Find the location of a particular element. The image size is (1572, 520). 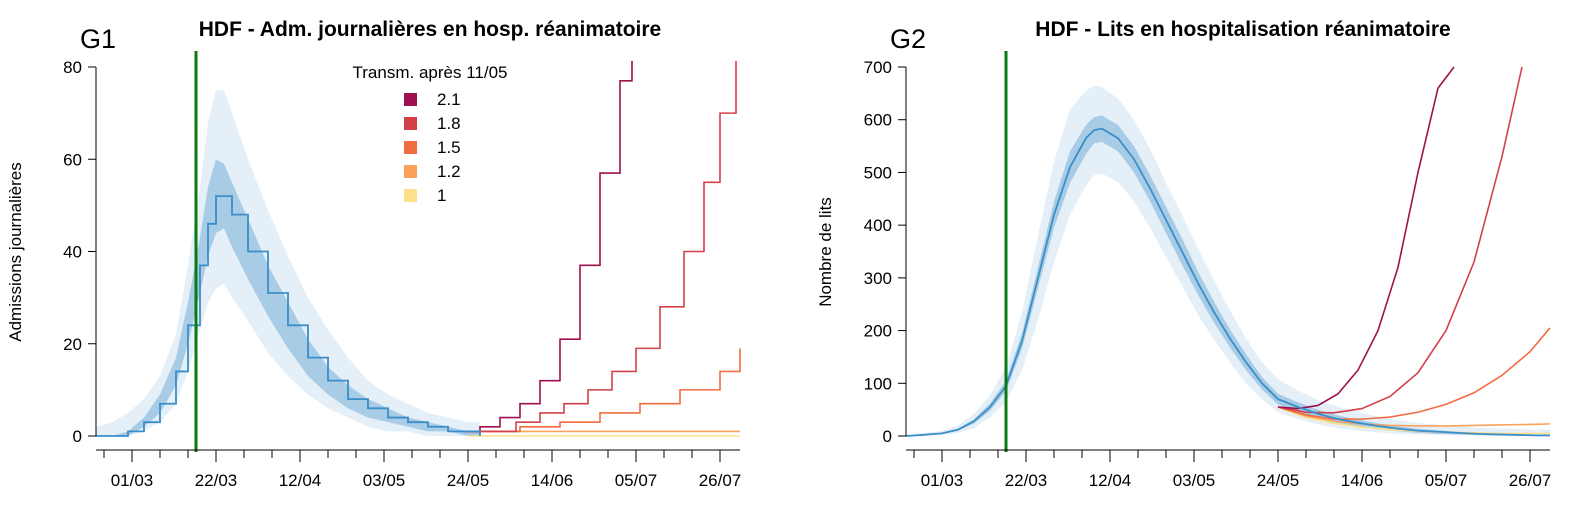

y-tick-label: 300 is located at coordinates (878, 278).